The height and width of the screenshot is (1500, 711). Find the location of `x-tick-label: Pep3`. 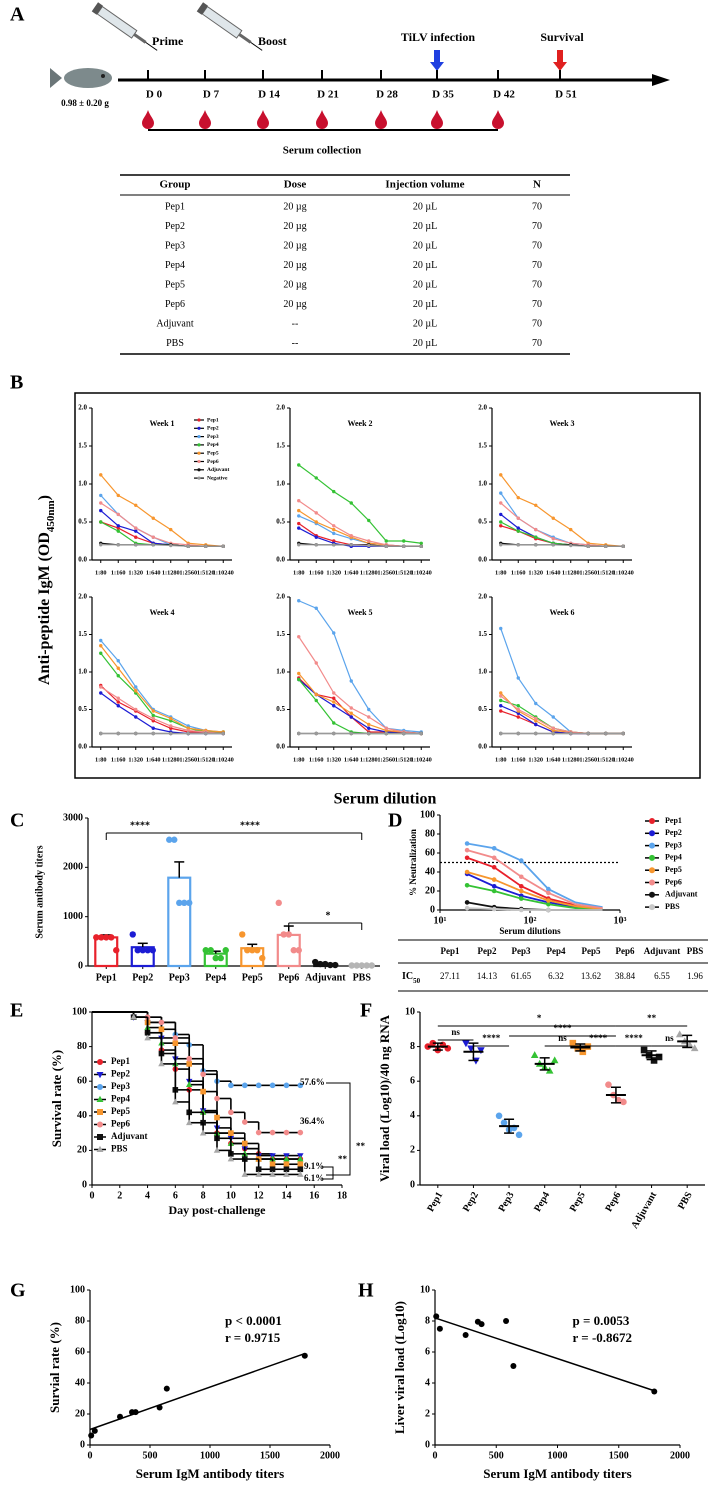

x-tick-label: Pep3 is located at coordinates (179, 977).